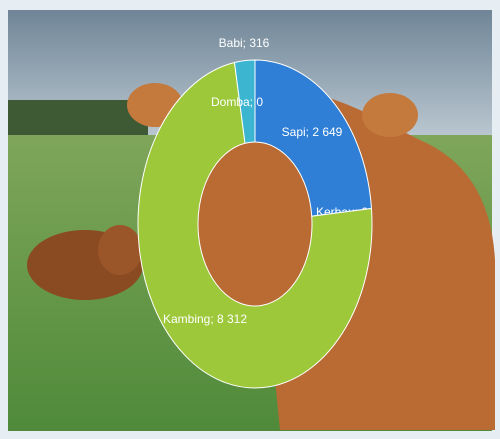 Image resolution: width=500 pixels, height=439 pixels. What do you see at coordinates (237, 102) in the screenshot?
I see `data-label: Domba; 0` at bounding box center [237, 102].